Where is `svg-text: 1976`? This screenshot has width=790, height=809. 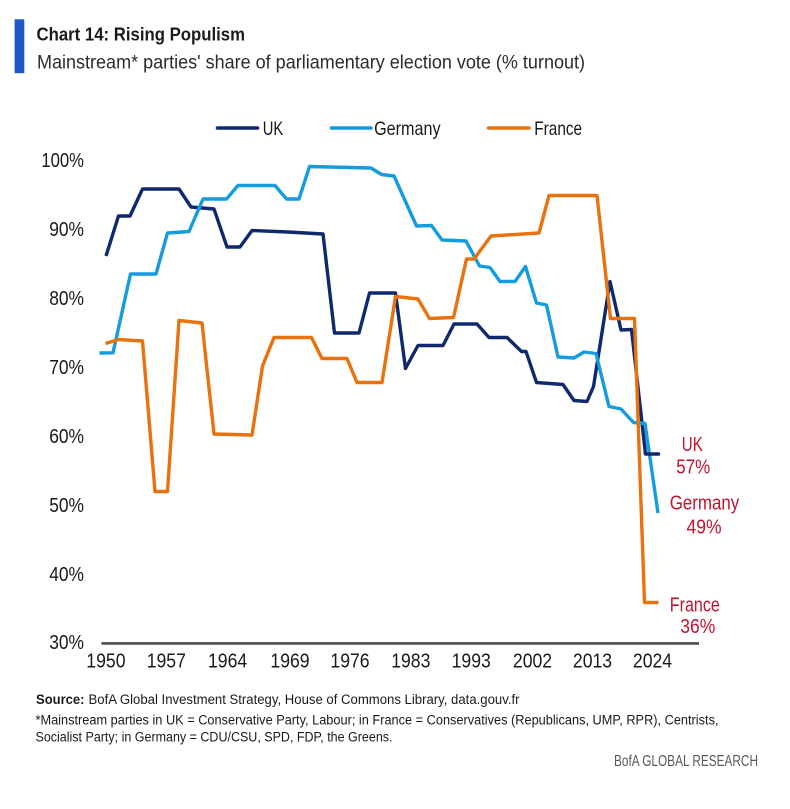 svg-text: 1976 is located at coordinates (349, 662).